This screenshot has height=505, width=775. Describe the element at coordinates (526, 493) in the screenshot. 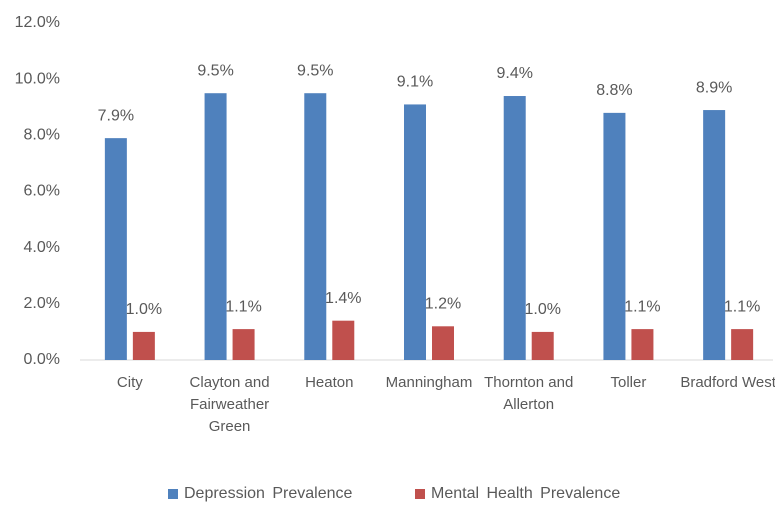

I see `legend-label: Mental Health Prevalence` at that location.